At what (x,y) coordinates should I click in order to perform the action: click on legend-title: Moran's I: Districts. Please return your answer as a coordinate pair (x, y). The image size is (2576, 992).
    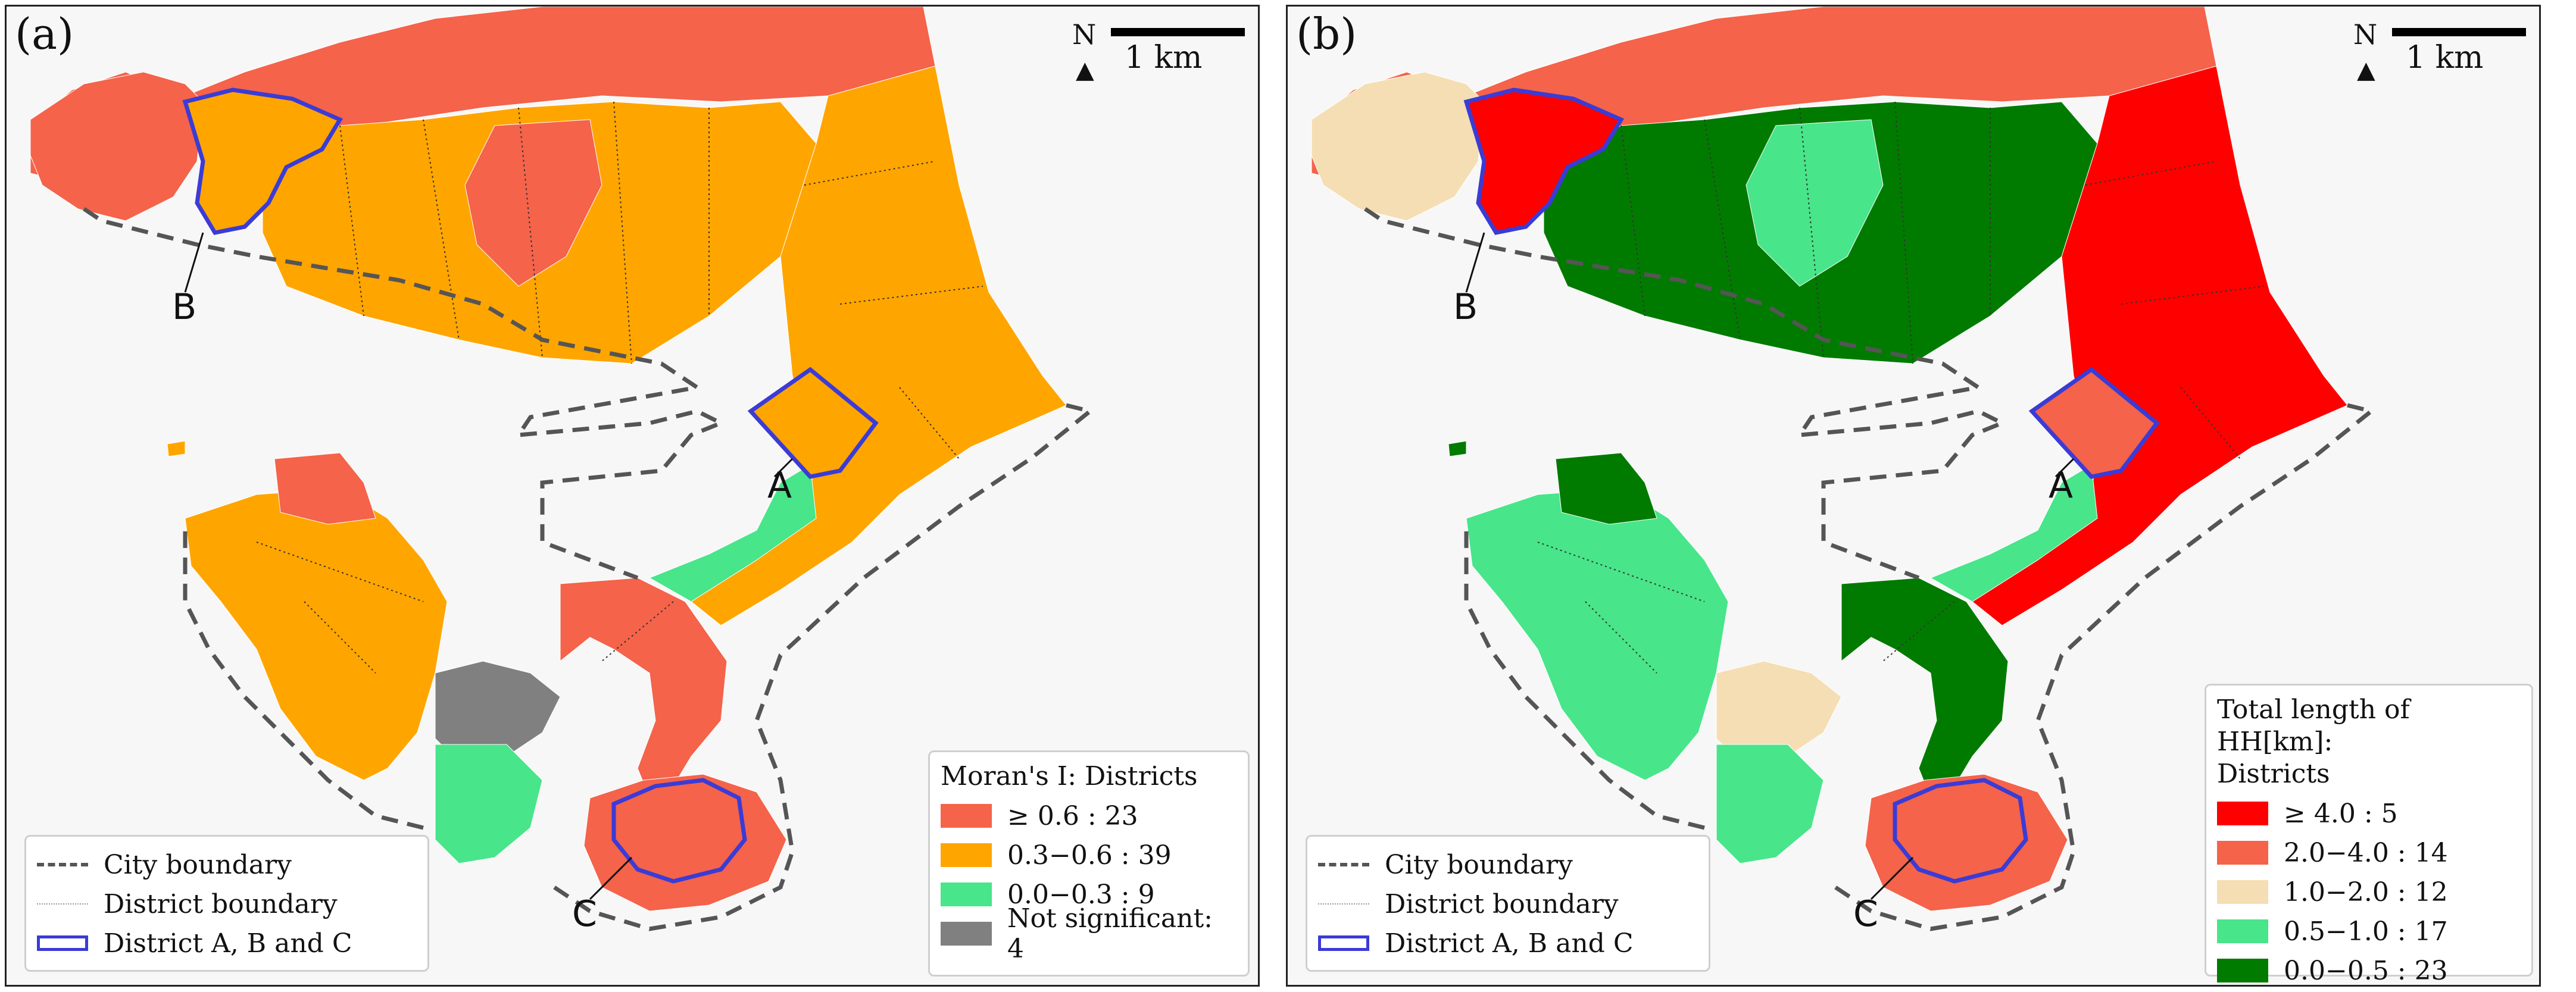
    Looking at the image, I should click on (1069, 776).